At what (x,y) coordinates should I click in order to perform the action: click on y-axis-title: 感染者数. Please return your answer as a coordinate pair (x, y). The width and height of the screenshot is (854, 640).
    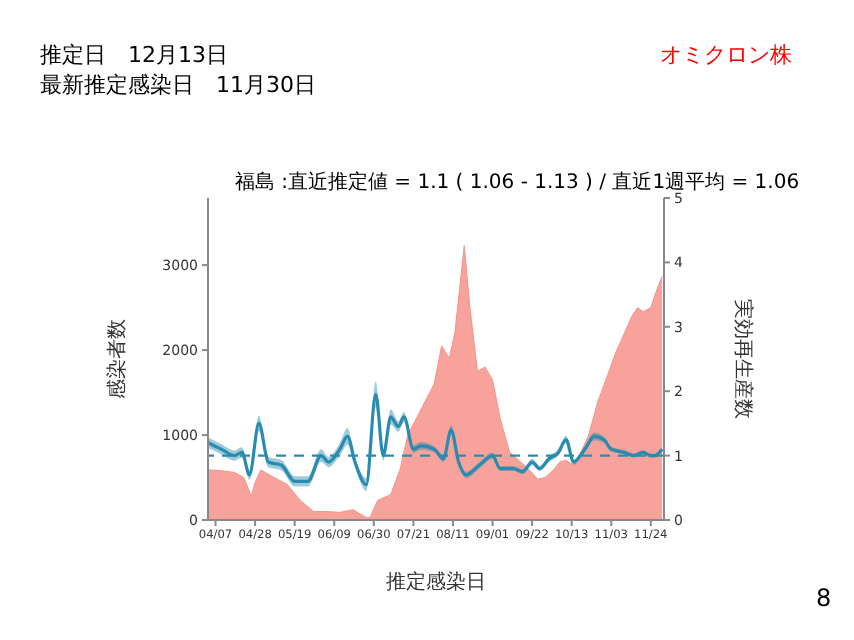
    Looking at the image, I should click on (117, 359).